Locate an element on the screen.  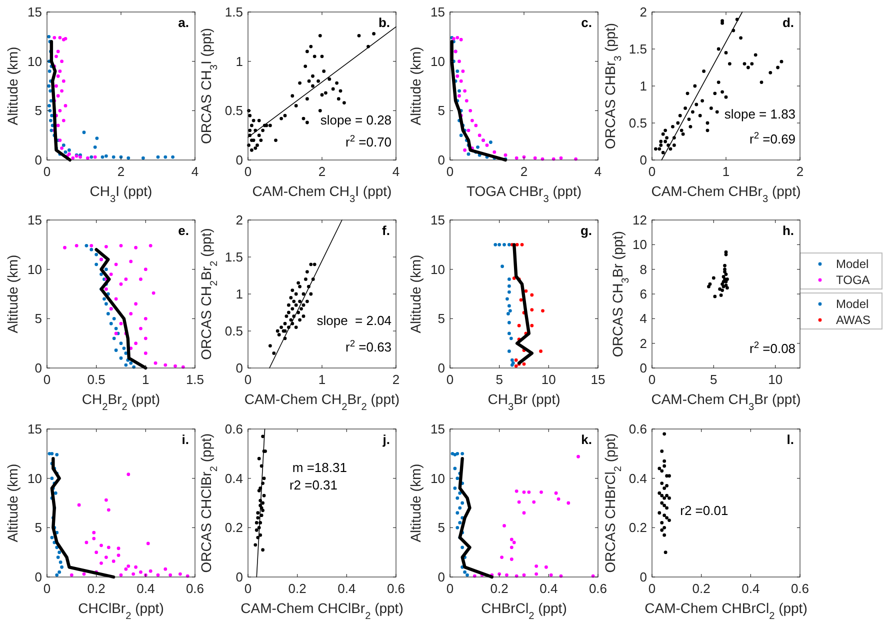
chart-title: d. is located at coordinates (788, 22).